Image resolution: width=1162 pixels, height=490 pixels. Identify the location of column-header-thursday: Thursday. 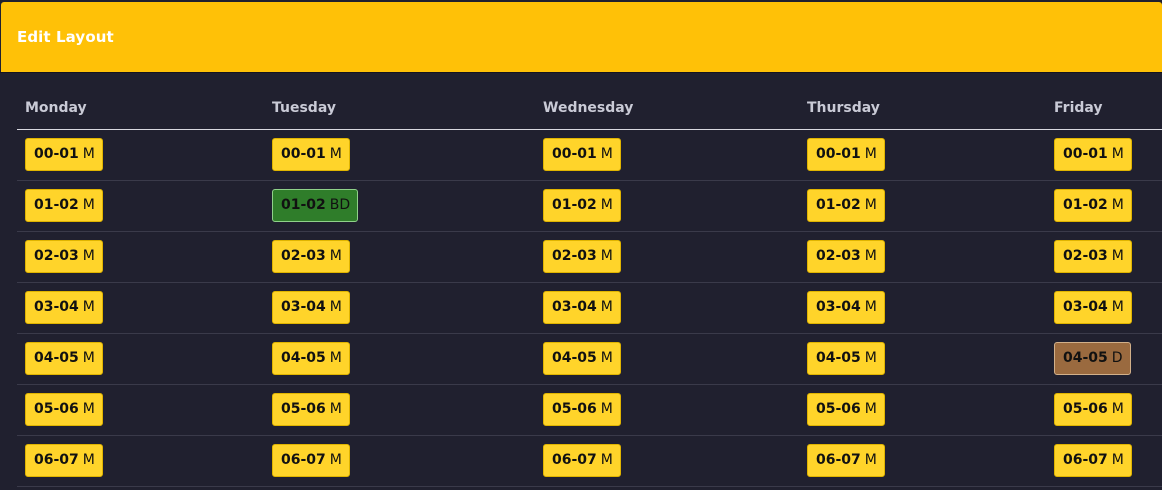
(843, 108).